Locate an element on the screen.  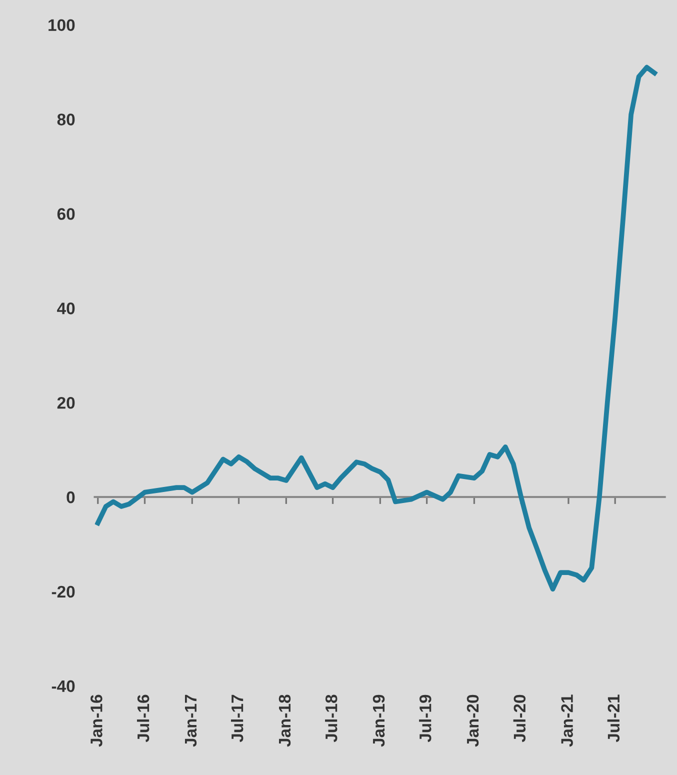
x-tick-label: Jul-16 is located at coordinates (143, 718).